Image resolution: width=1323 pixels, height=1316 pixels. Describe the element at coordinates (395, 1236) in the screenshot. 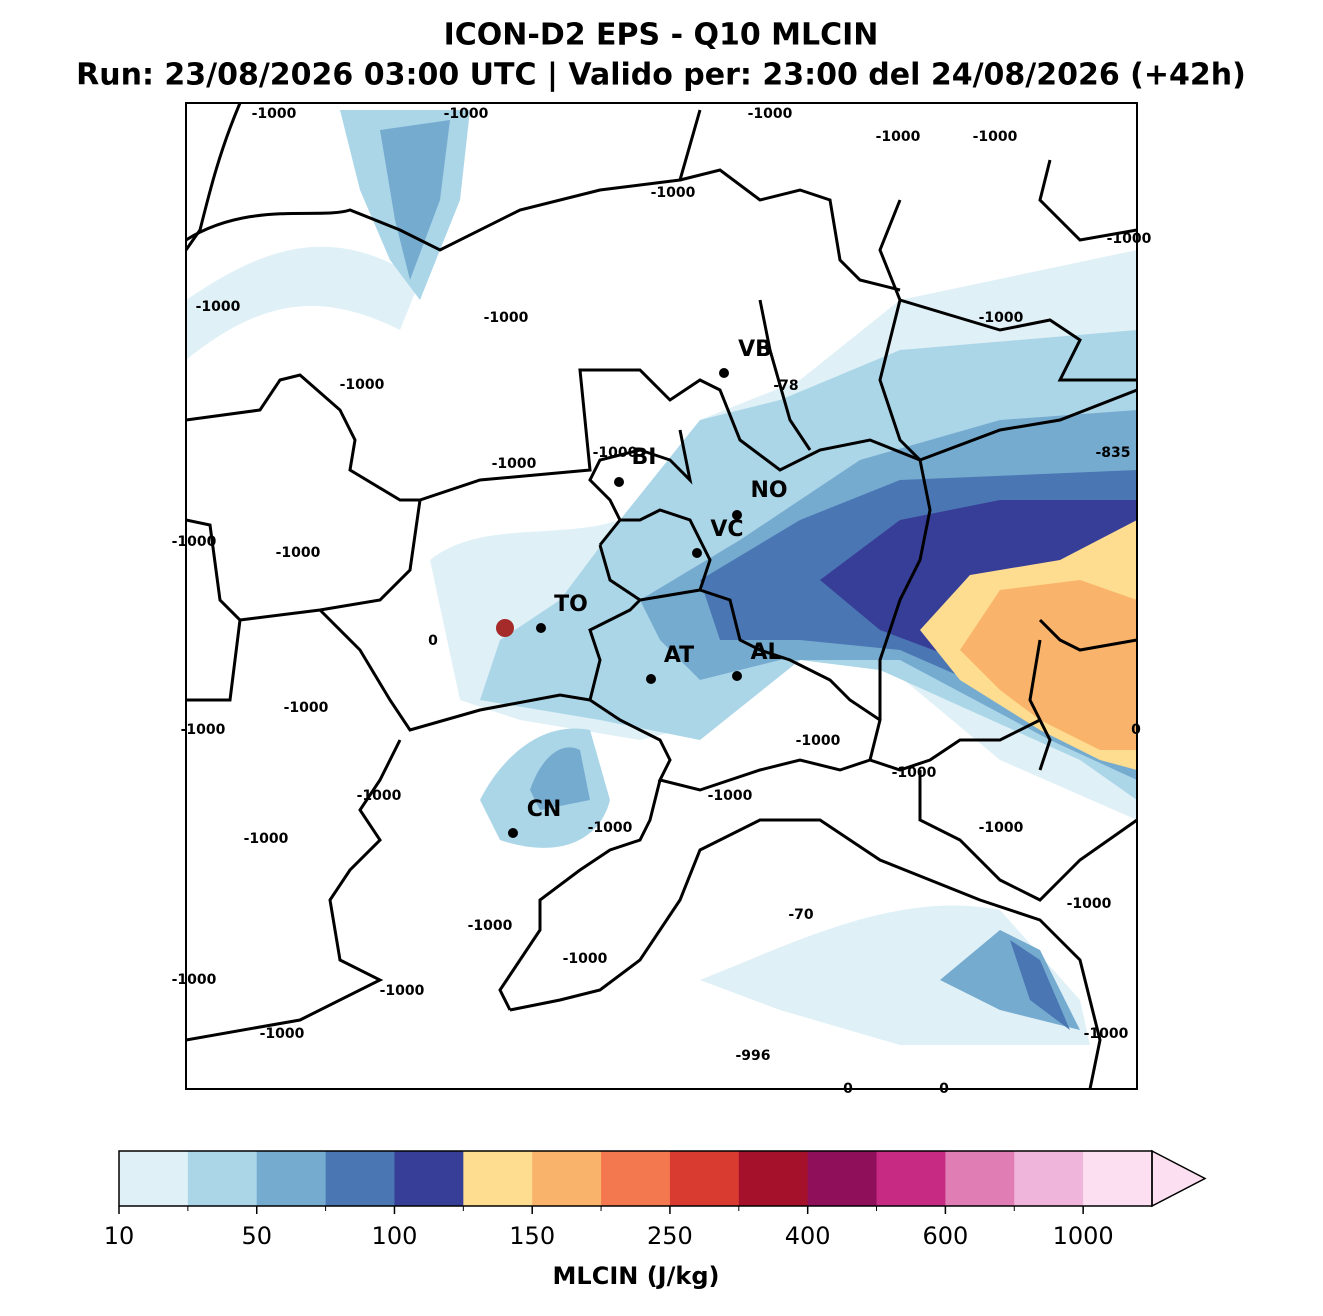

I see `colorbar-tick-label: 100` at that location.